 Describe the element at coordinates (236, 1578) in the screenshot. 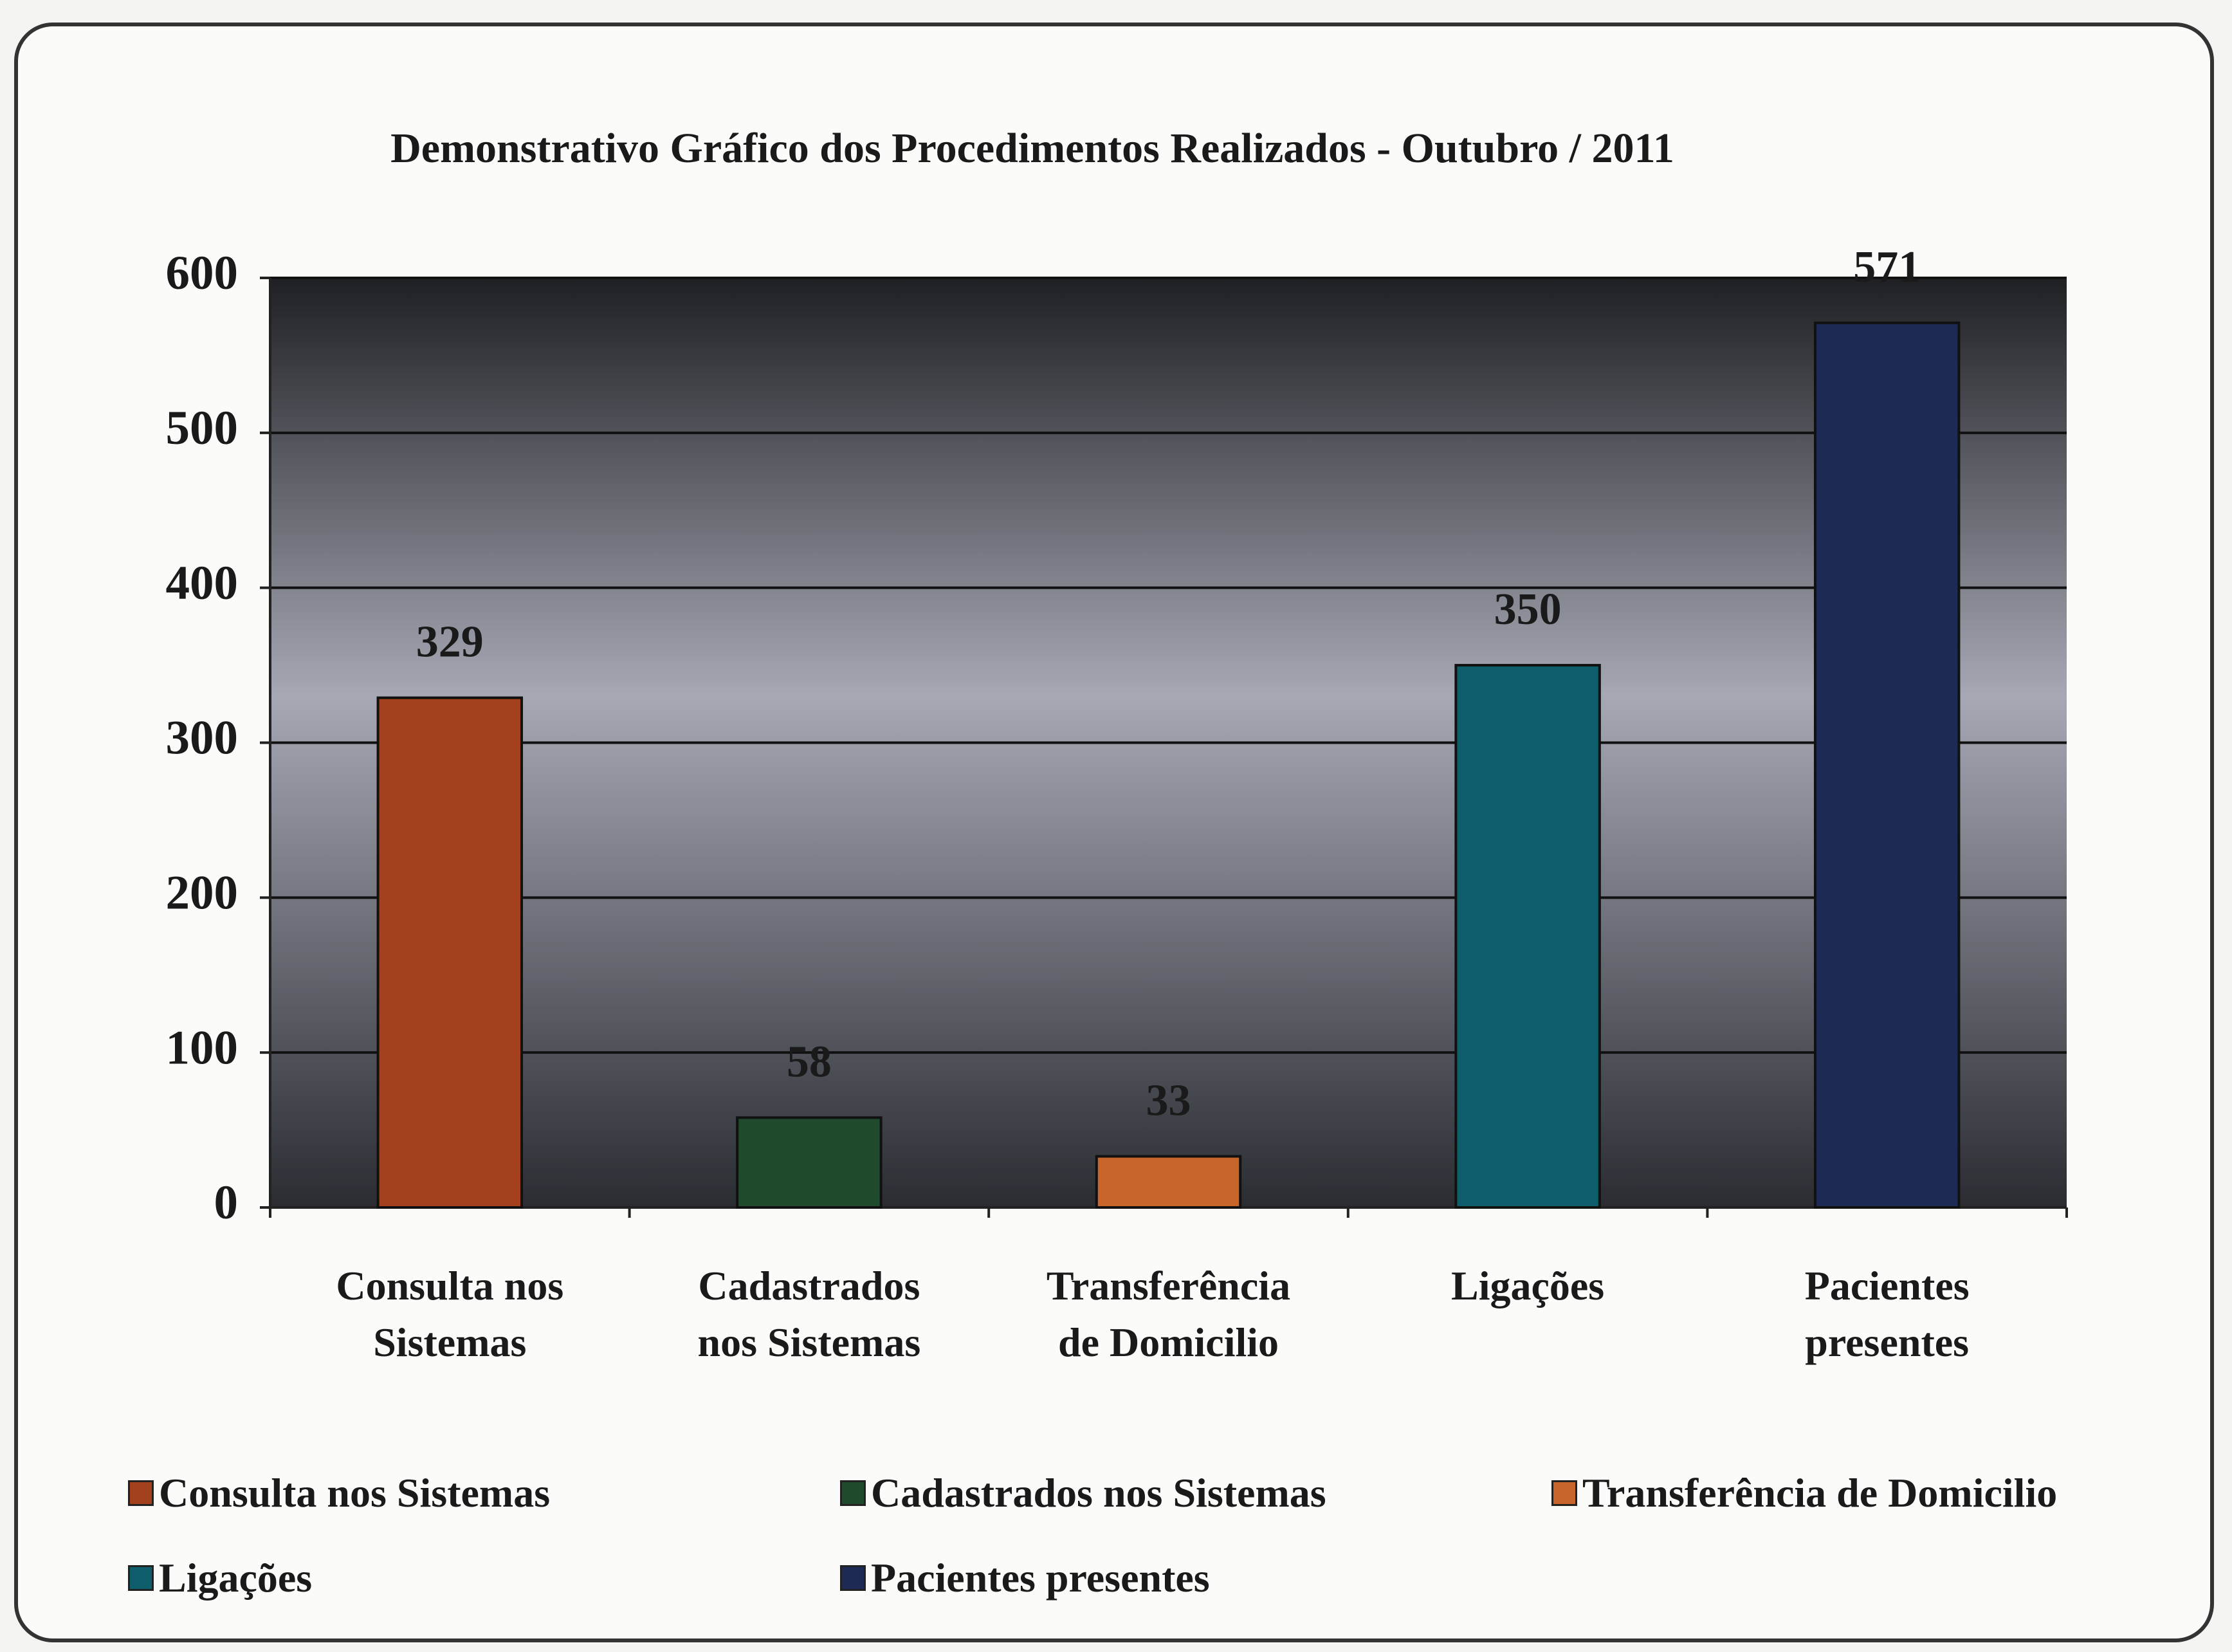

I see `legend-label: Ligações` at that location.